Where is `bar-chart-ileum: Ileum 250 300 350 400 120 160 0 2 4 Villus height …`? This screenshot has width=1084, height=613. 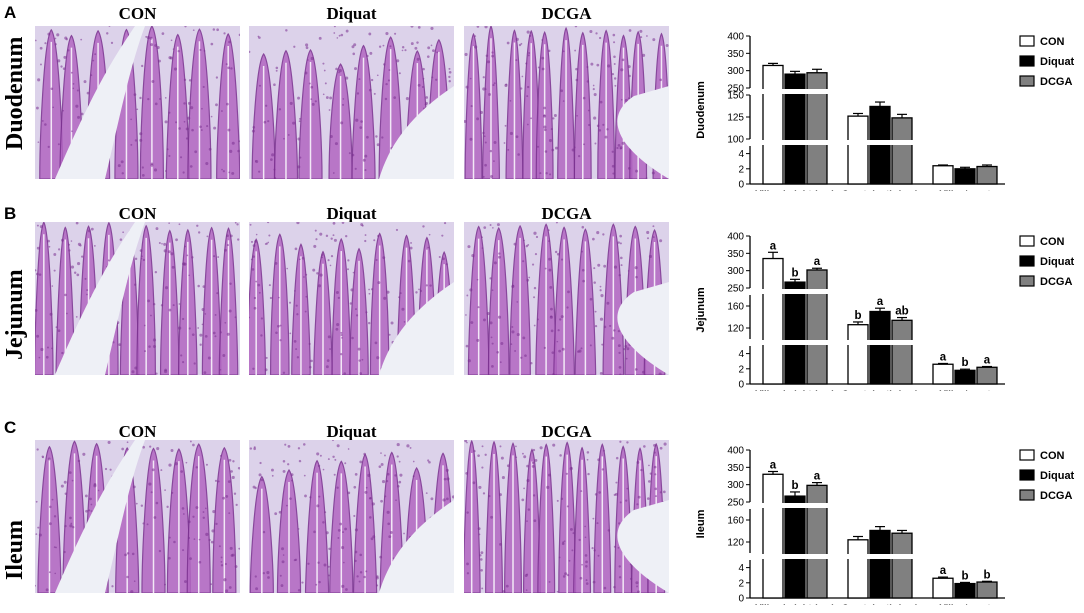
bar-chart-ileum: Ileum 250 300 350 400 120 160 0 2 4 Villus height … is located at coordinates (885, 526).